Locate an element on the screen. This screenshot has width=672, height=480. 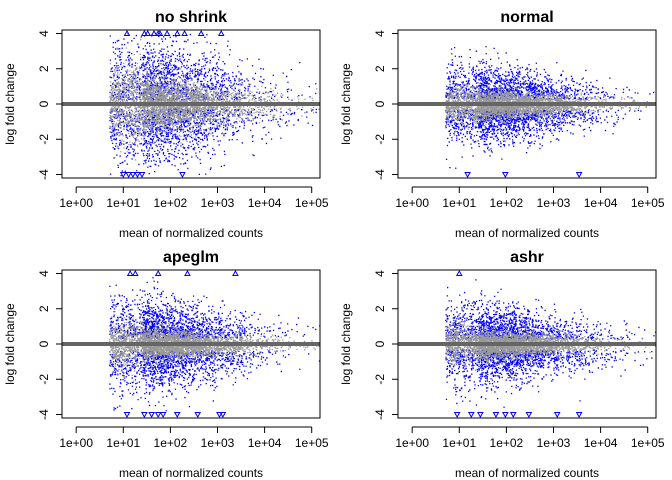
panel-title: no shrink is located at coordinates (191, 17).